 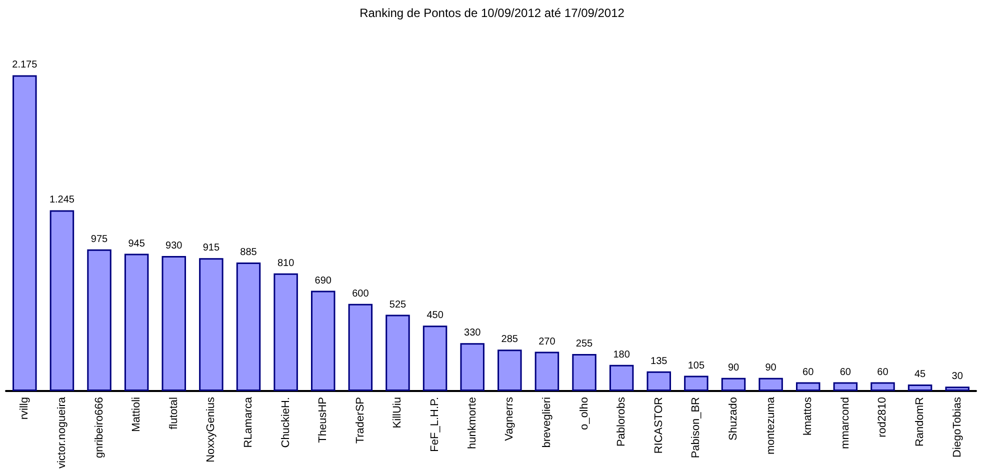 What do you see at coordinates (621, 354) in the screenshot?
I see `data-label: 180` at bounding box center [621, 354].